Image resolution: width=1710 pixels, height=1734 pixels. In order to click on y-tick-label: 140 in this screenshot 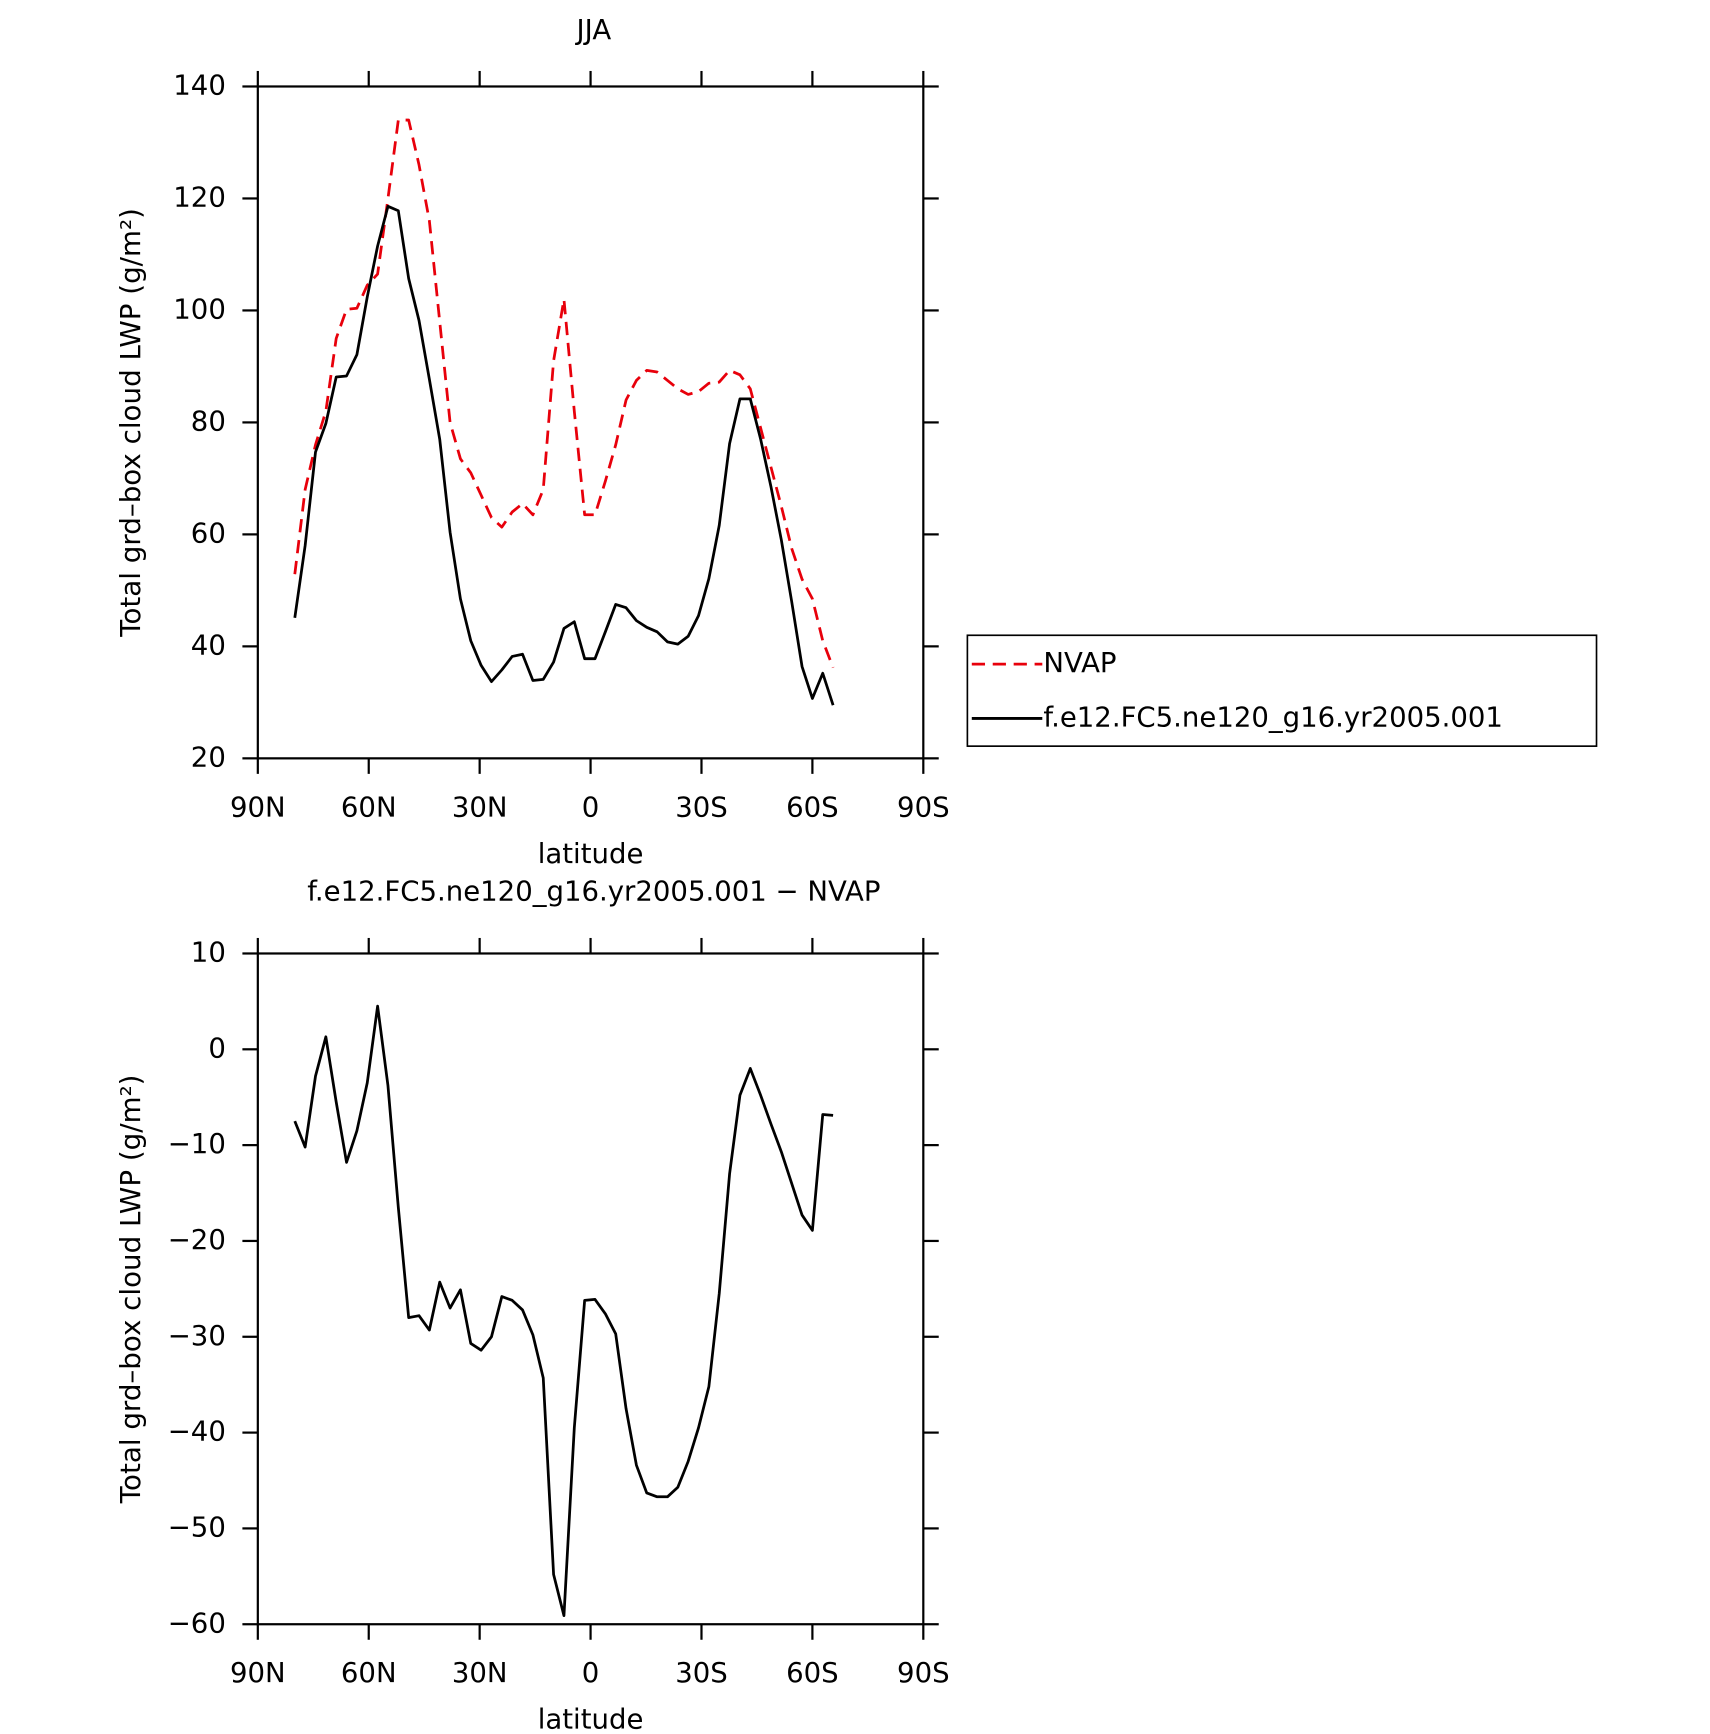, I will do `click(199, 84)`.